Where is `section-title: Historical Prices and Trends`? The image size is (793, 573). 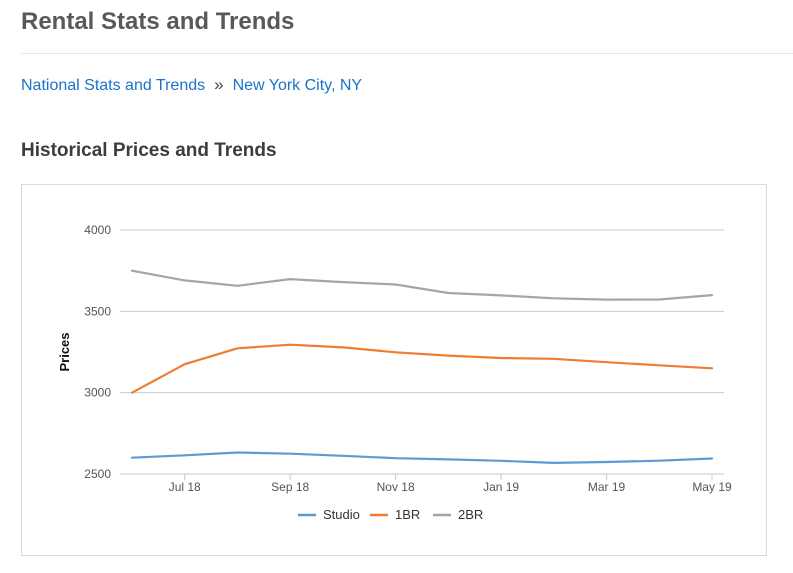
section-title: Historical Prices and Trends is located at coordinates (149, 150).